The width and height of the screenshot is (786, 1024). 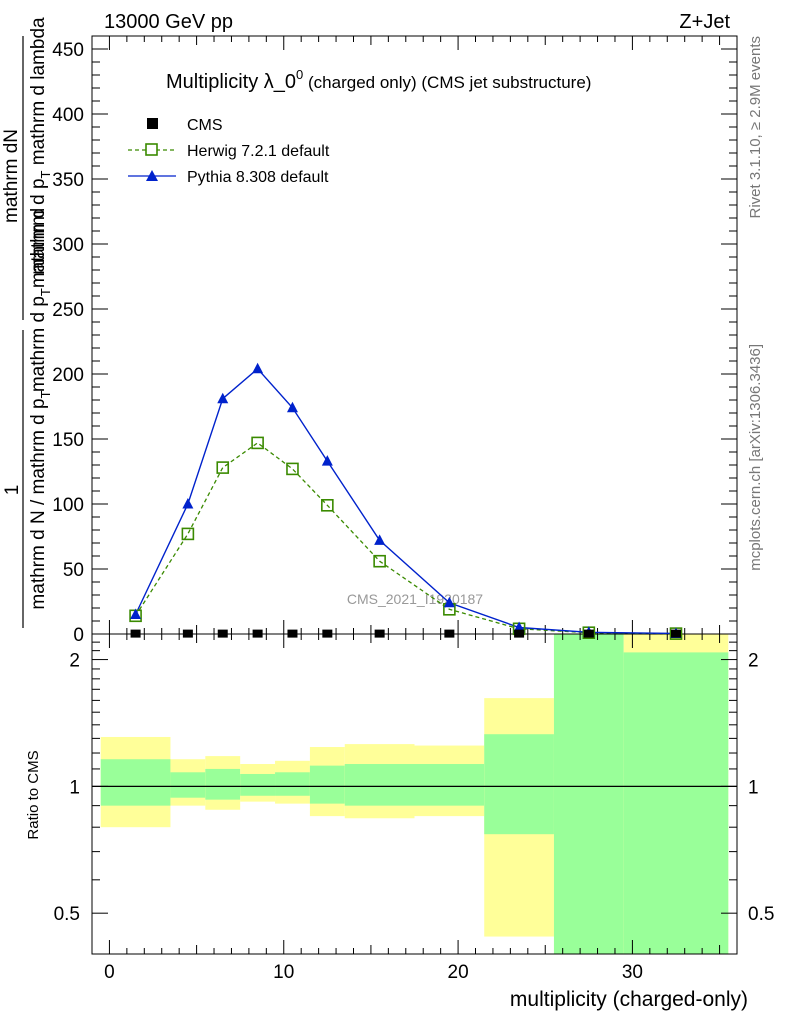 I want to click on y-tick-label: 150, so click(x=68, y=440).